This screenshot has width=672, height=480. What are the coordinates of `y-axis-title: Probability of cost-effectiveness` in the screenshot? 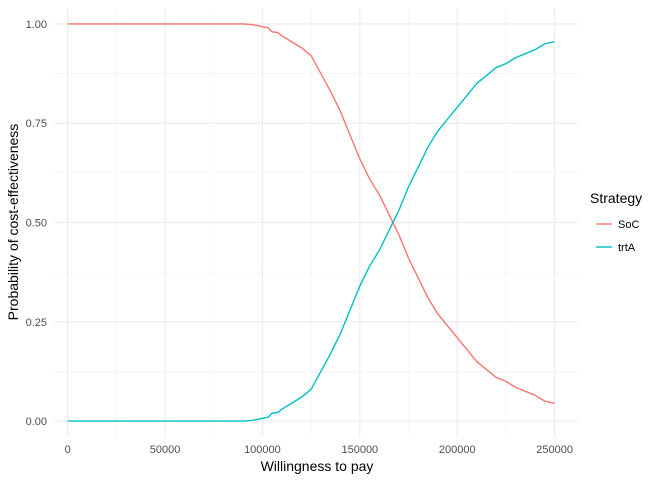 It's located at (13, 222).